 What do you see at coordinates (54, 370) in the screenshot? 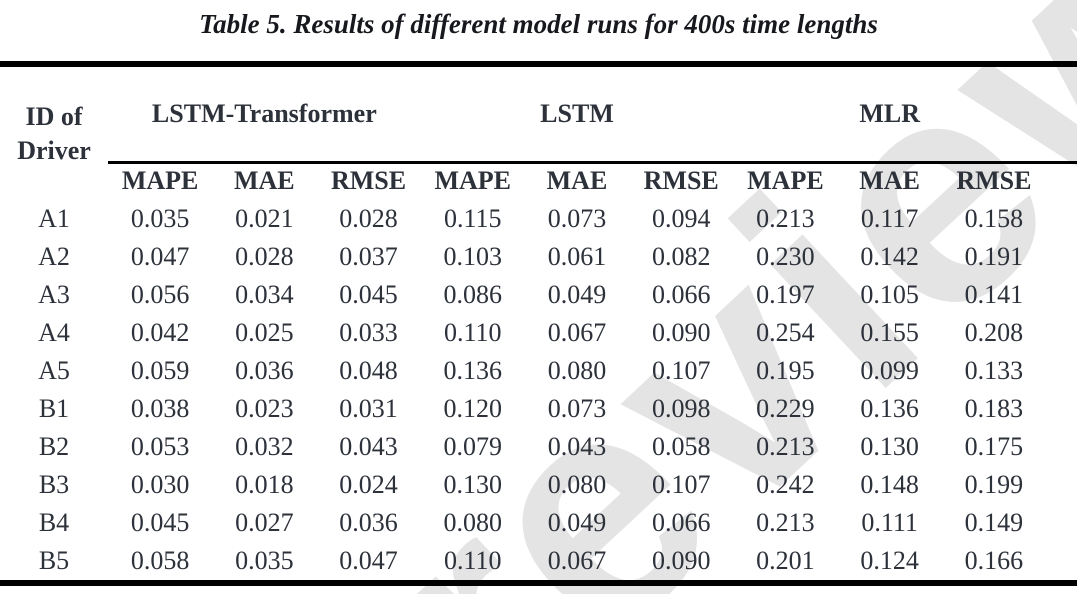
I see `driver-id-cell: A5` at bounding box center [54, 370].